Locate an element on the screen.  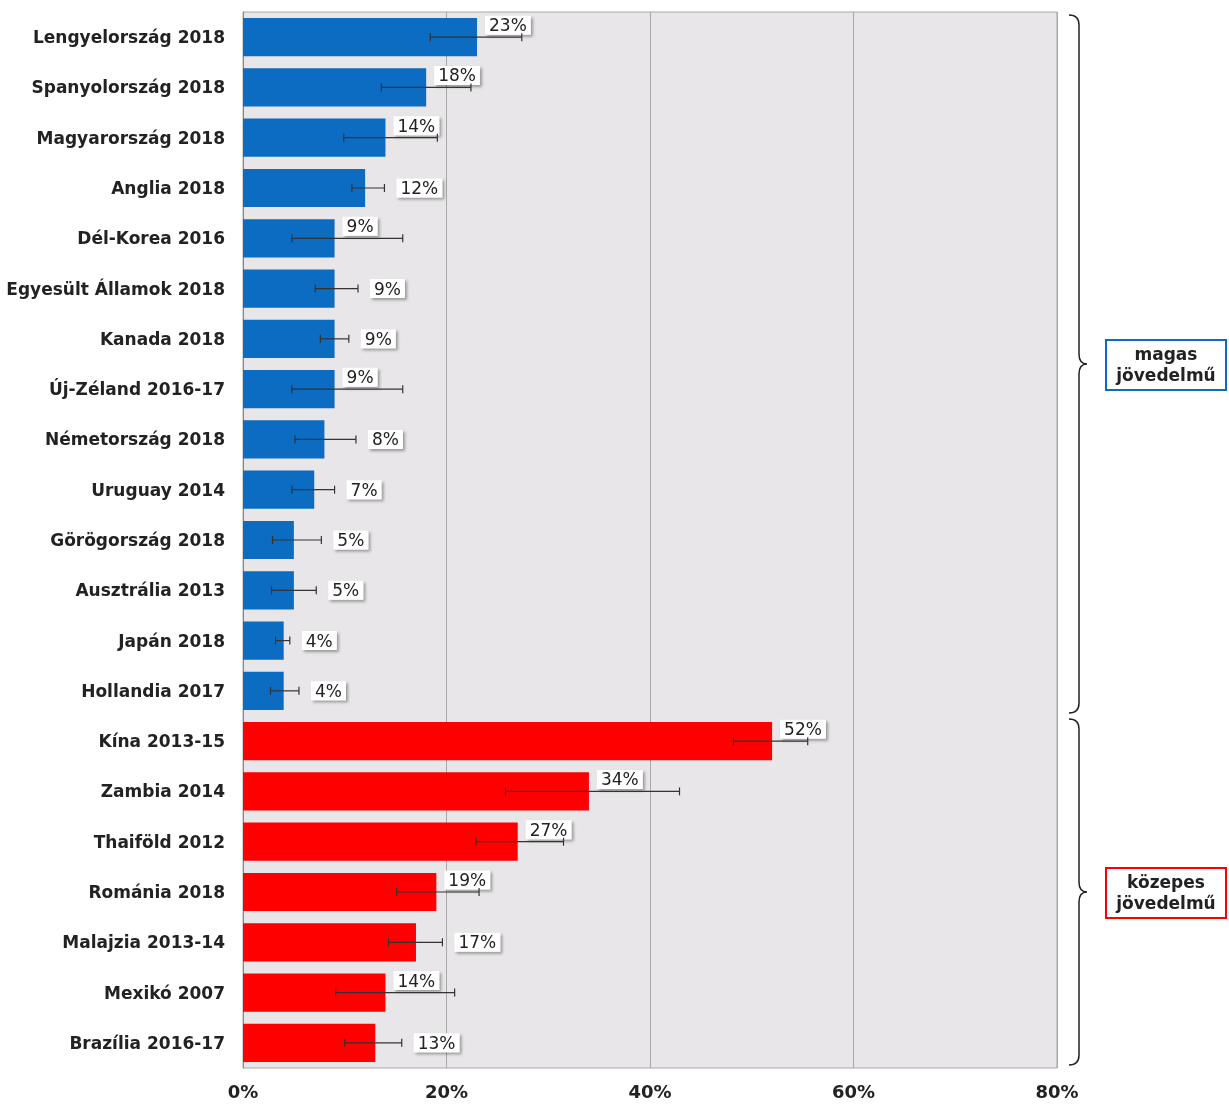
y-tick-label: Spanyolország 2018 is located at coordinates (128, 87).